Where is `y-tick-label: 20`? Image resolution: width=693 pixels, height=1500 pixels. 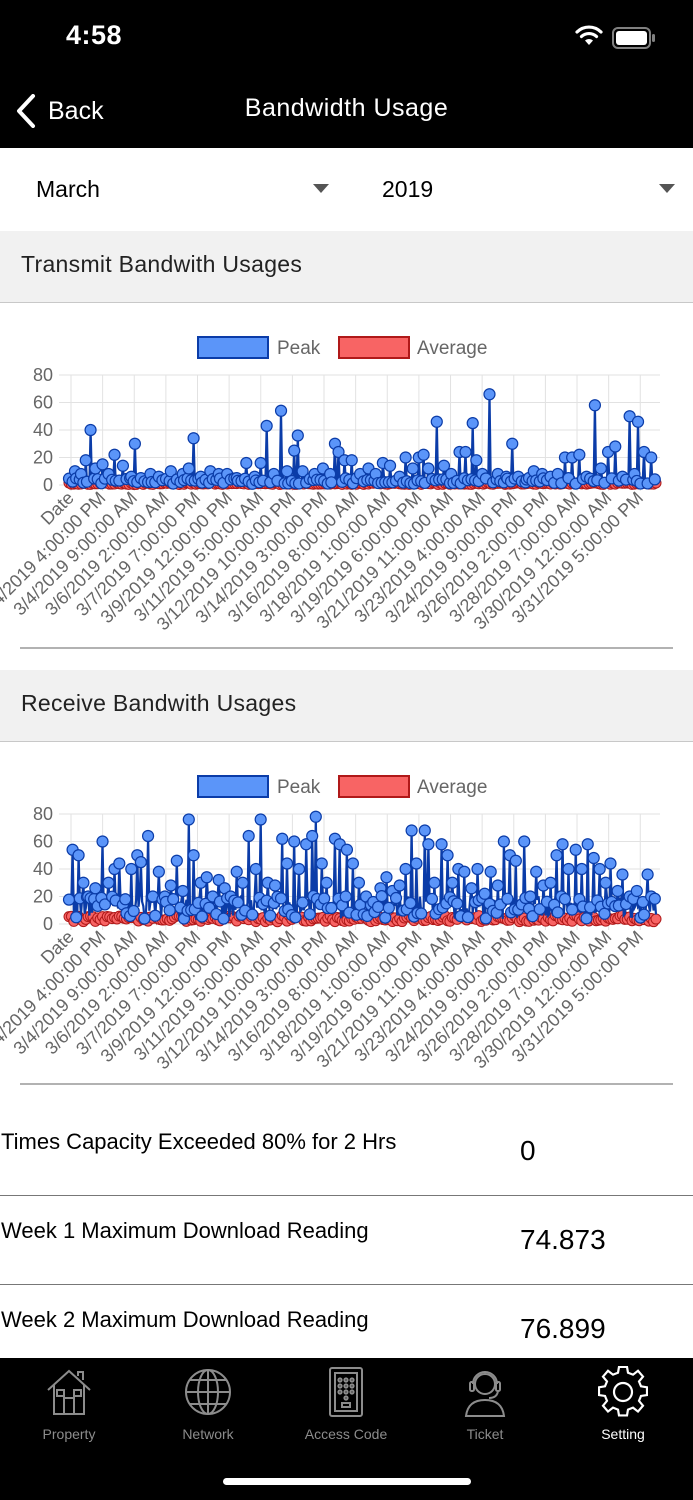 y-tick-label: 20 is located at coordinates (43, 458).